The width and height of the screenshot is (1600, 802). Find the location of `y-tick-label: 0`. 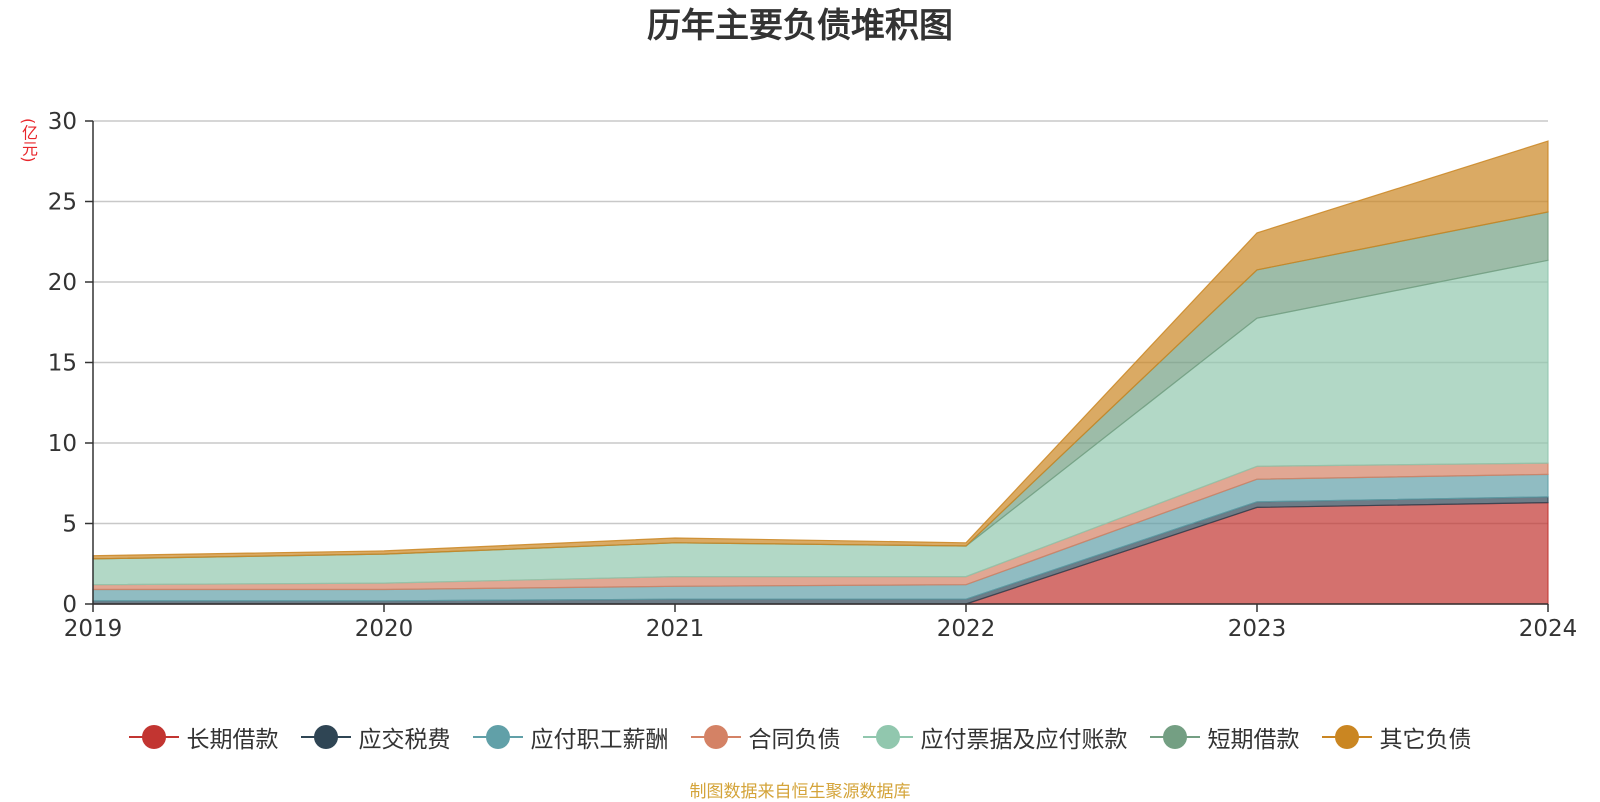

y-tick-label: 0 is located at coordinates (69, 605).